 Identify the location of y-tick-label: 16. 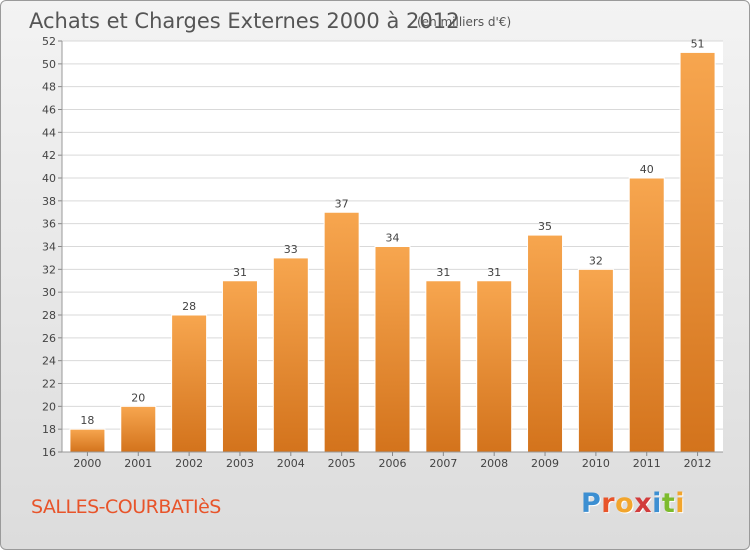
(49, 452).